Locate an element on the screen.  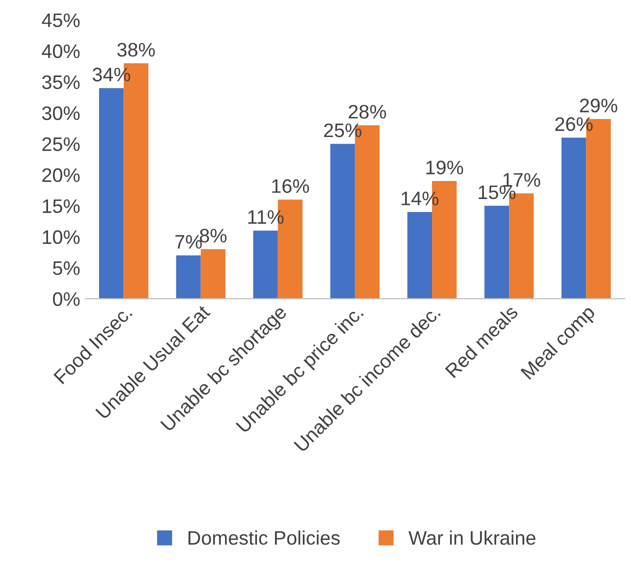
y-tick-label: 35% is located at coordinates (61, 82).